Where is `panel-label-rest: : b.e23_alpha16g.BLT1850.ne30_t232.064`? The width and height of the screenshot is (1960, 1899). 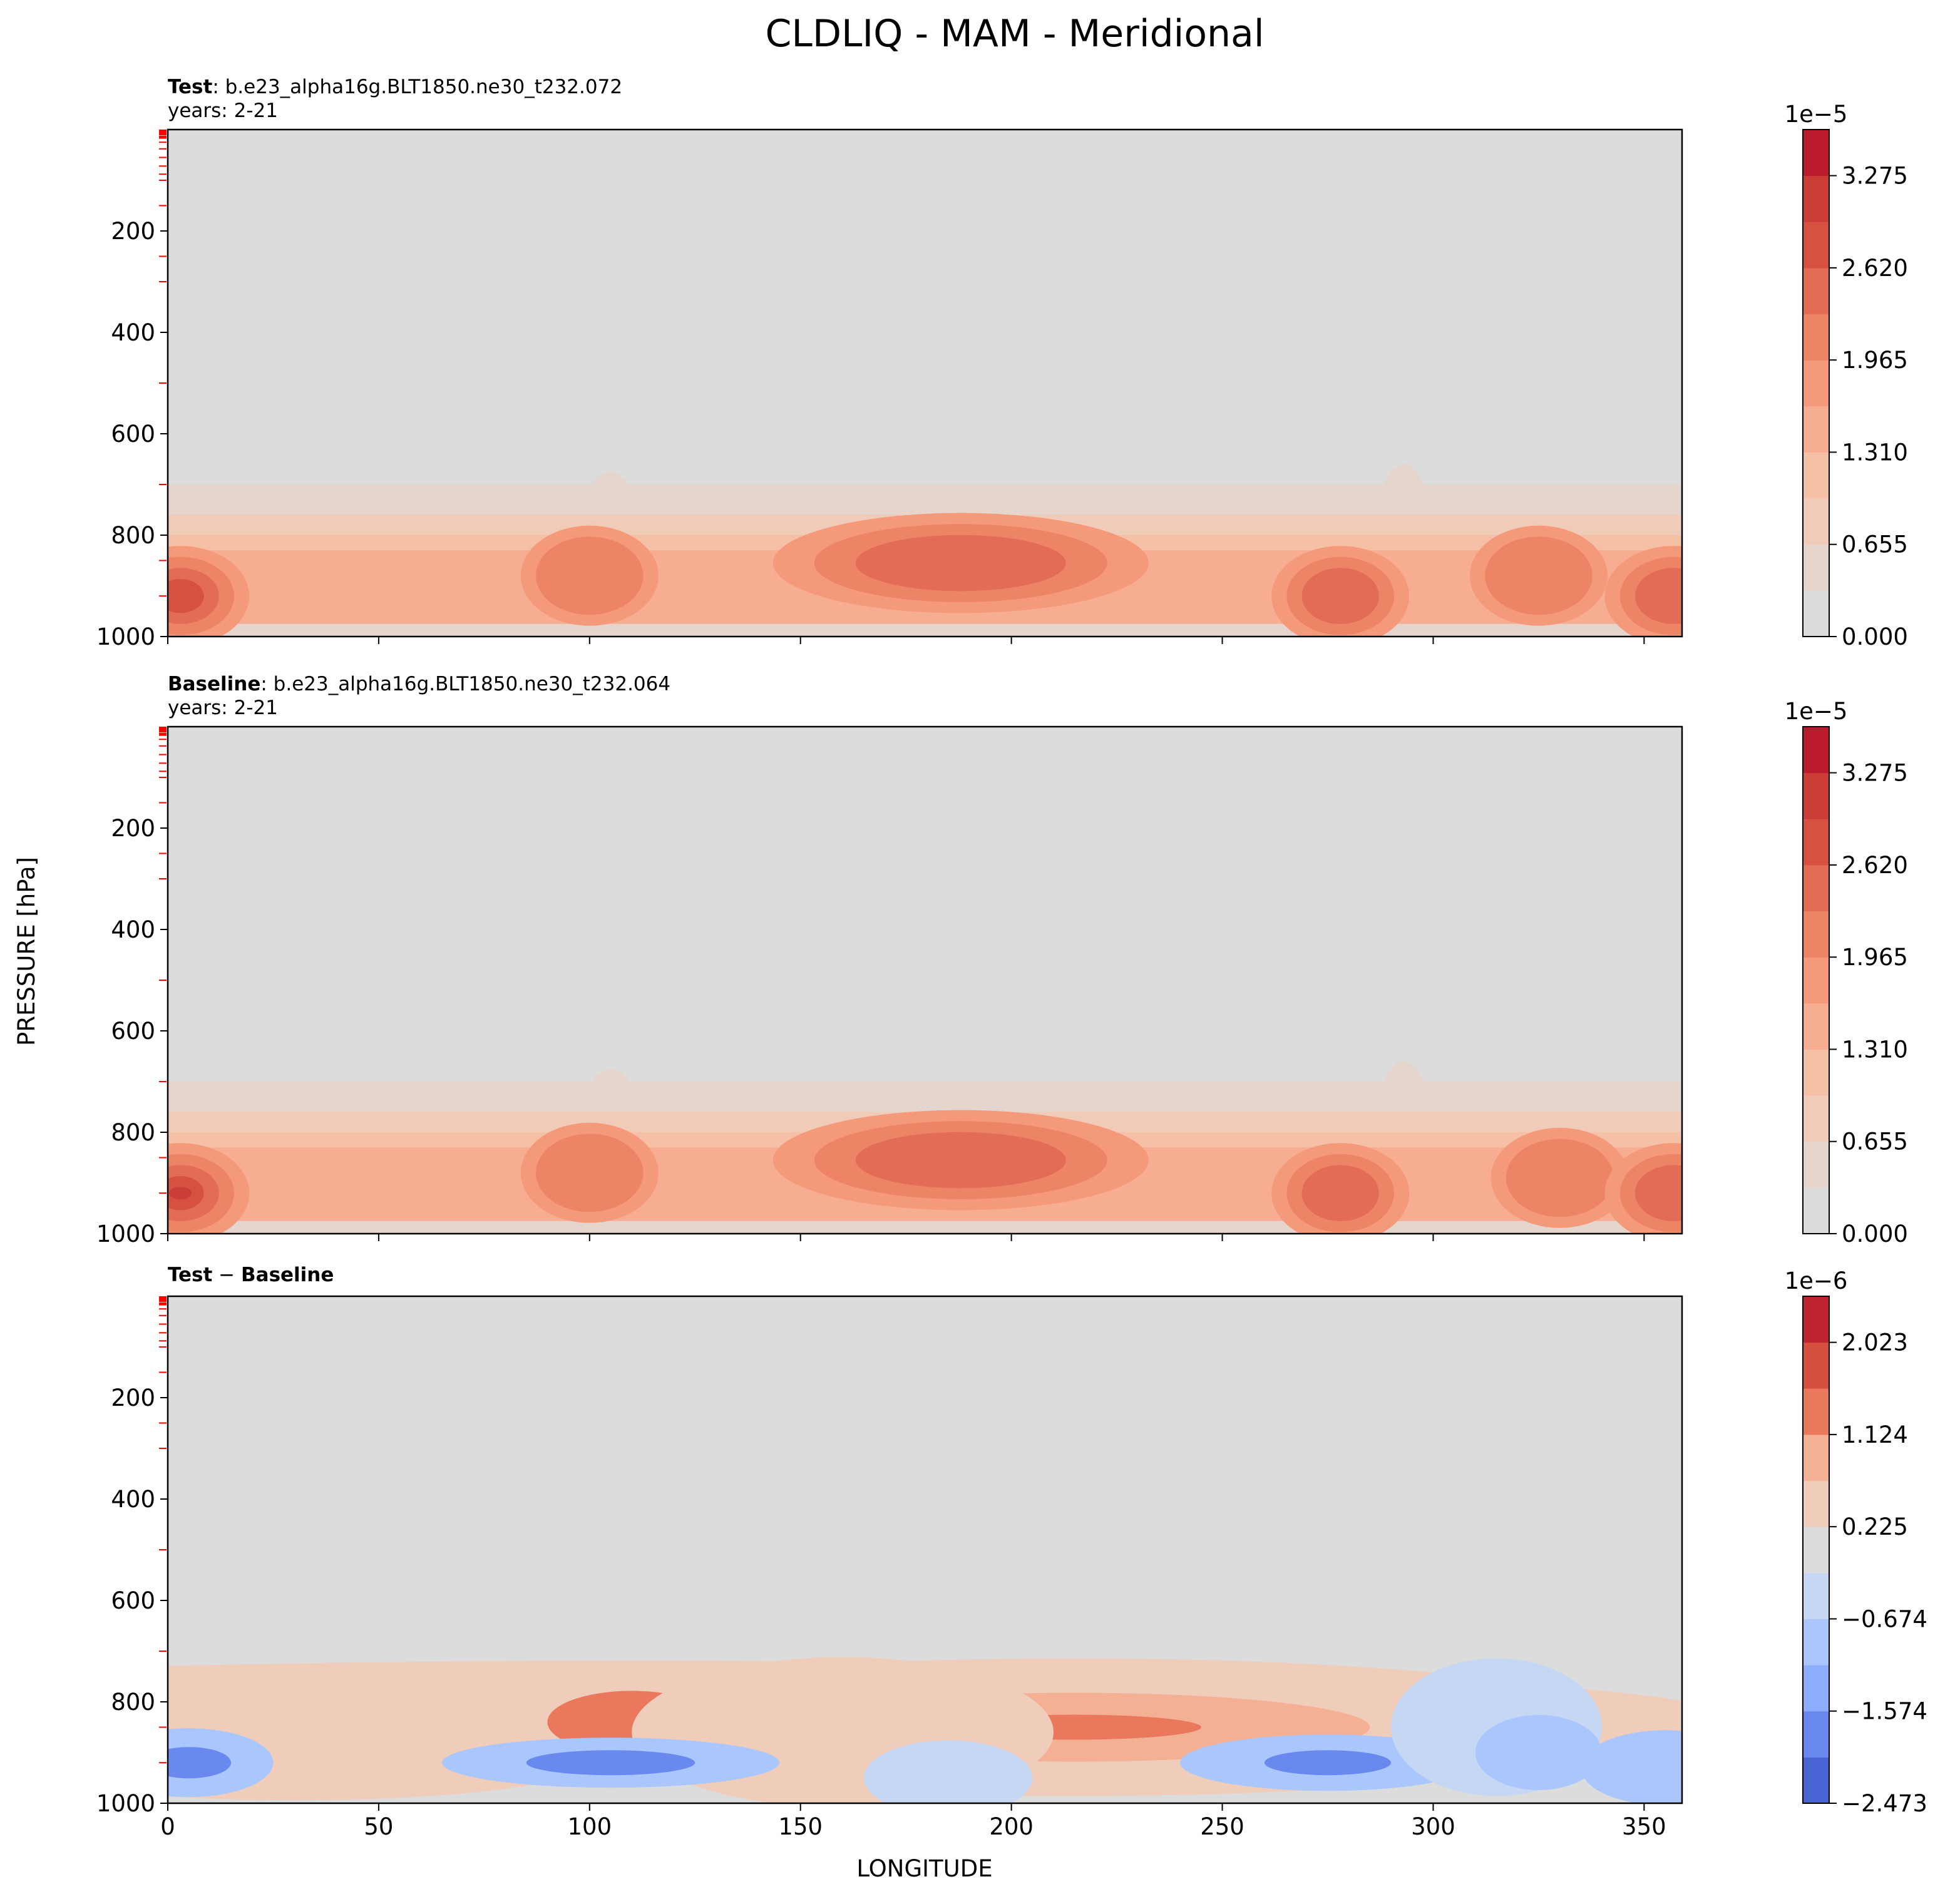
panel-label-rest: : b.e23_alpha16g.BLT1850.ne30_t232.064 is located at coordinates (465, 684).